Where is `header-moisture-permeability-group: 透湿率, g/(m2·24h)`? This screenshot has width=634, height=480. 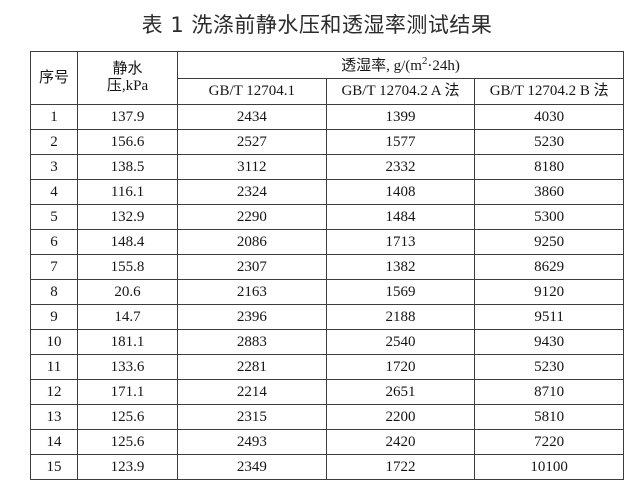 header-moisture-permeability-group: 透湿率, g/(m2·24h) is located at coordinates (400, 65).